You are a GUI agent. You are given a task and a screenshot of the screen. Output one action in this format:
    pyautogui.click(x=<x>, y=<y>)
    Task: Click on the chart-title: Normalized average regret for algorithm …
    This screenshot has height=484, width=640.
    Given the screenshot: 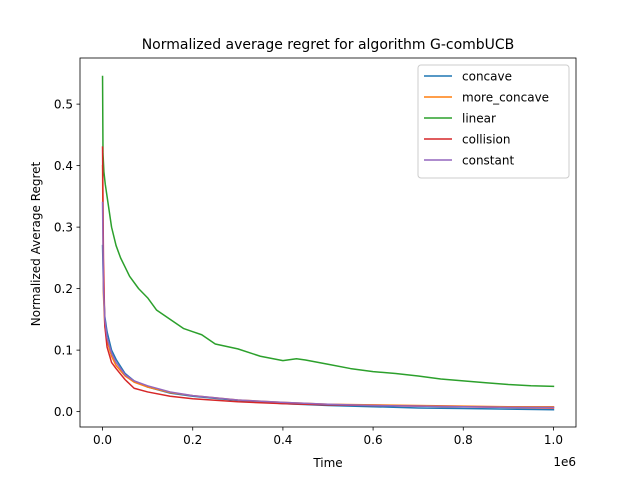 What is the action you would take?
    pyautogui.click(x=328, y=45)
    